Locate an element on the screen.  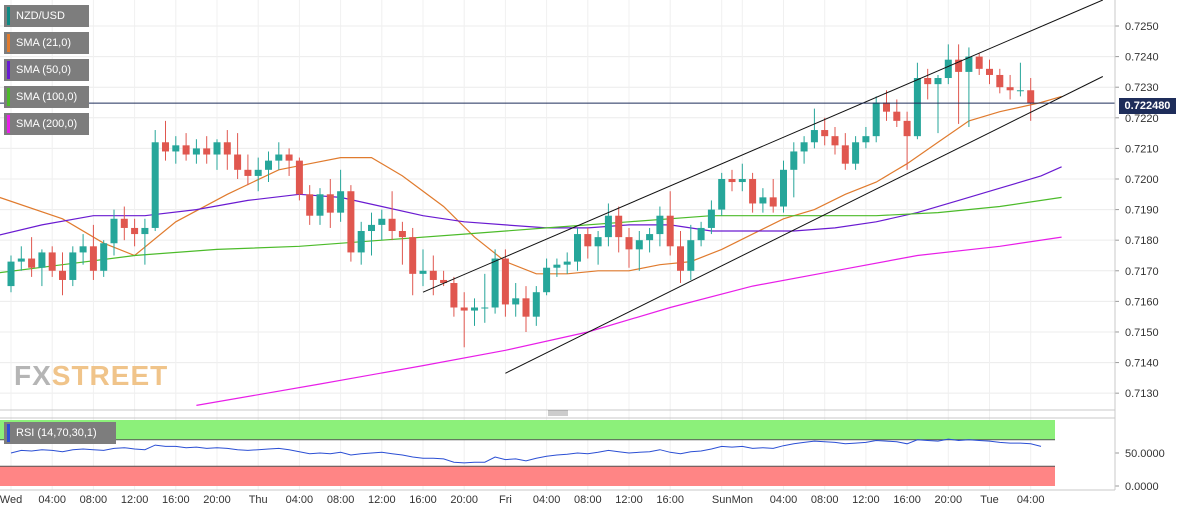
legend-item-sma21: SMA (21,0) is located at coordinates (46, 43).